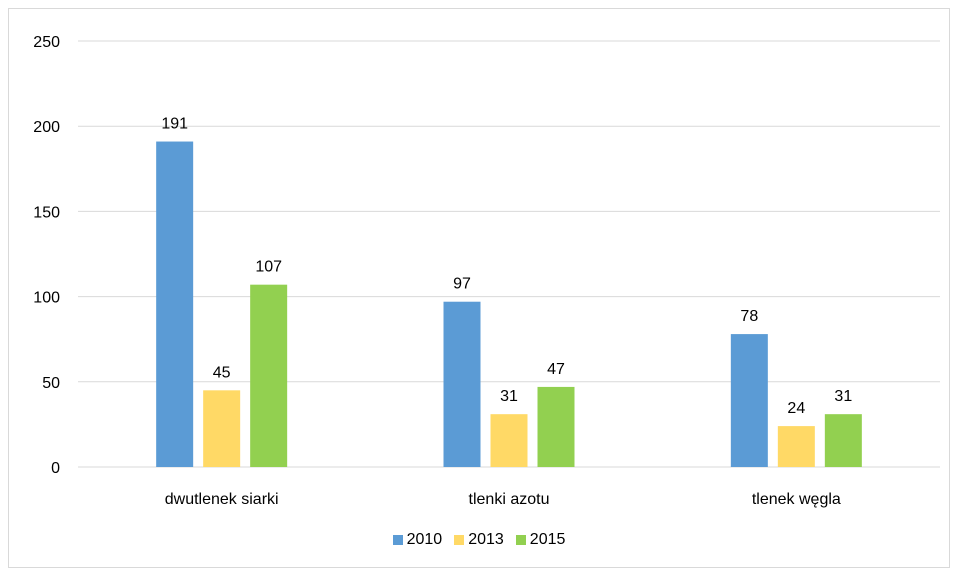  I want to click on data-label: 97, so click(462, 284).